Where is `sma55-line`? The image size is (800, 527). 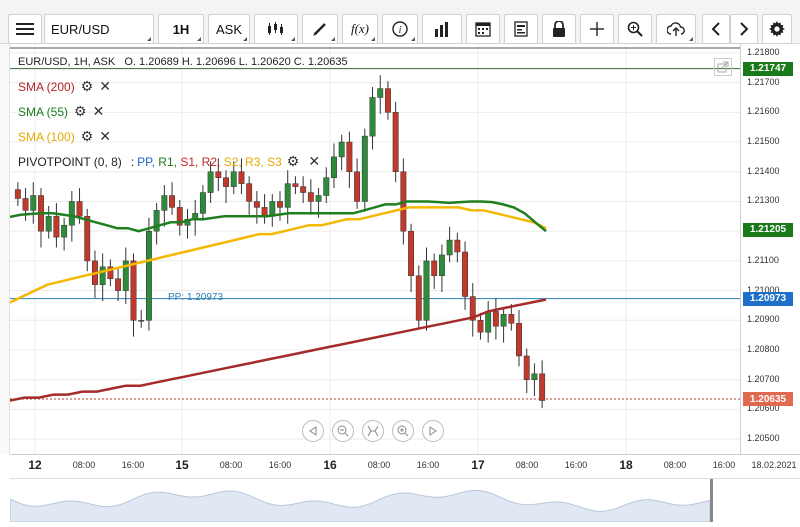 sma55-line is located at coordinates (278, 216).